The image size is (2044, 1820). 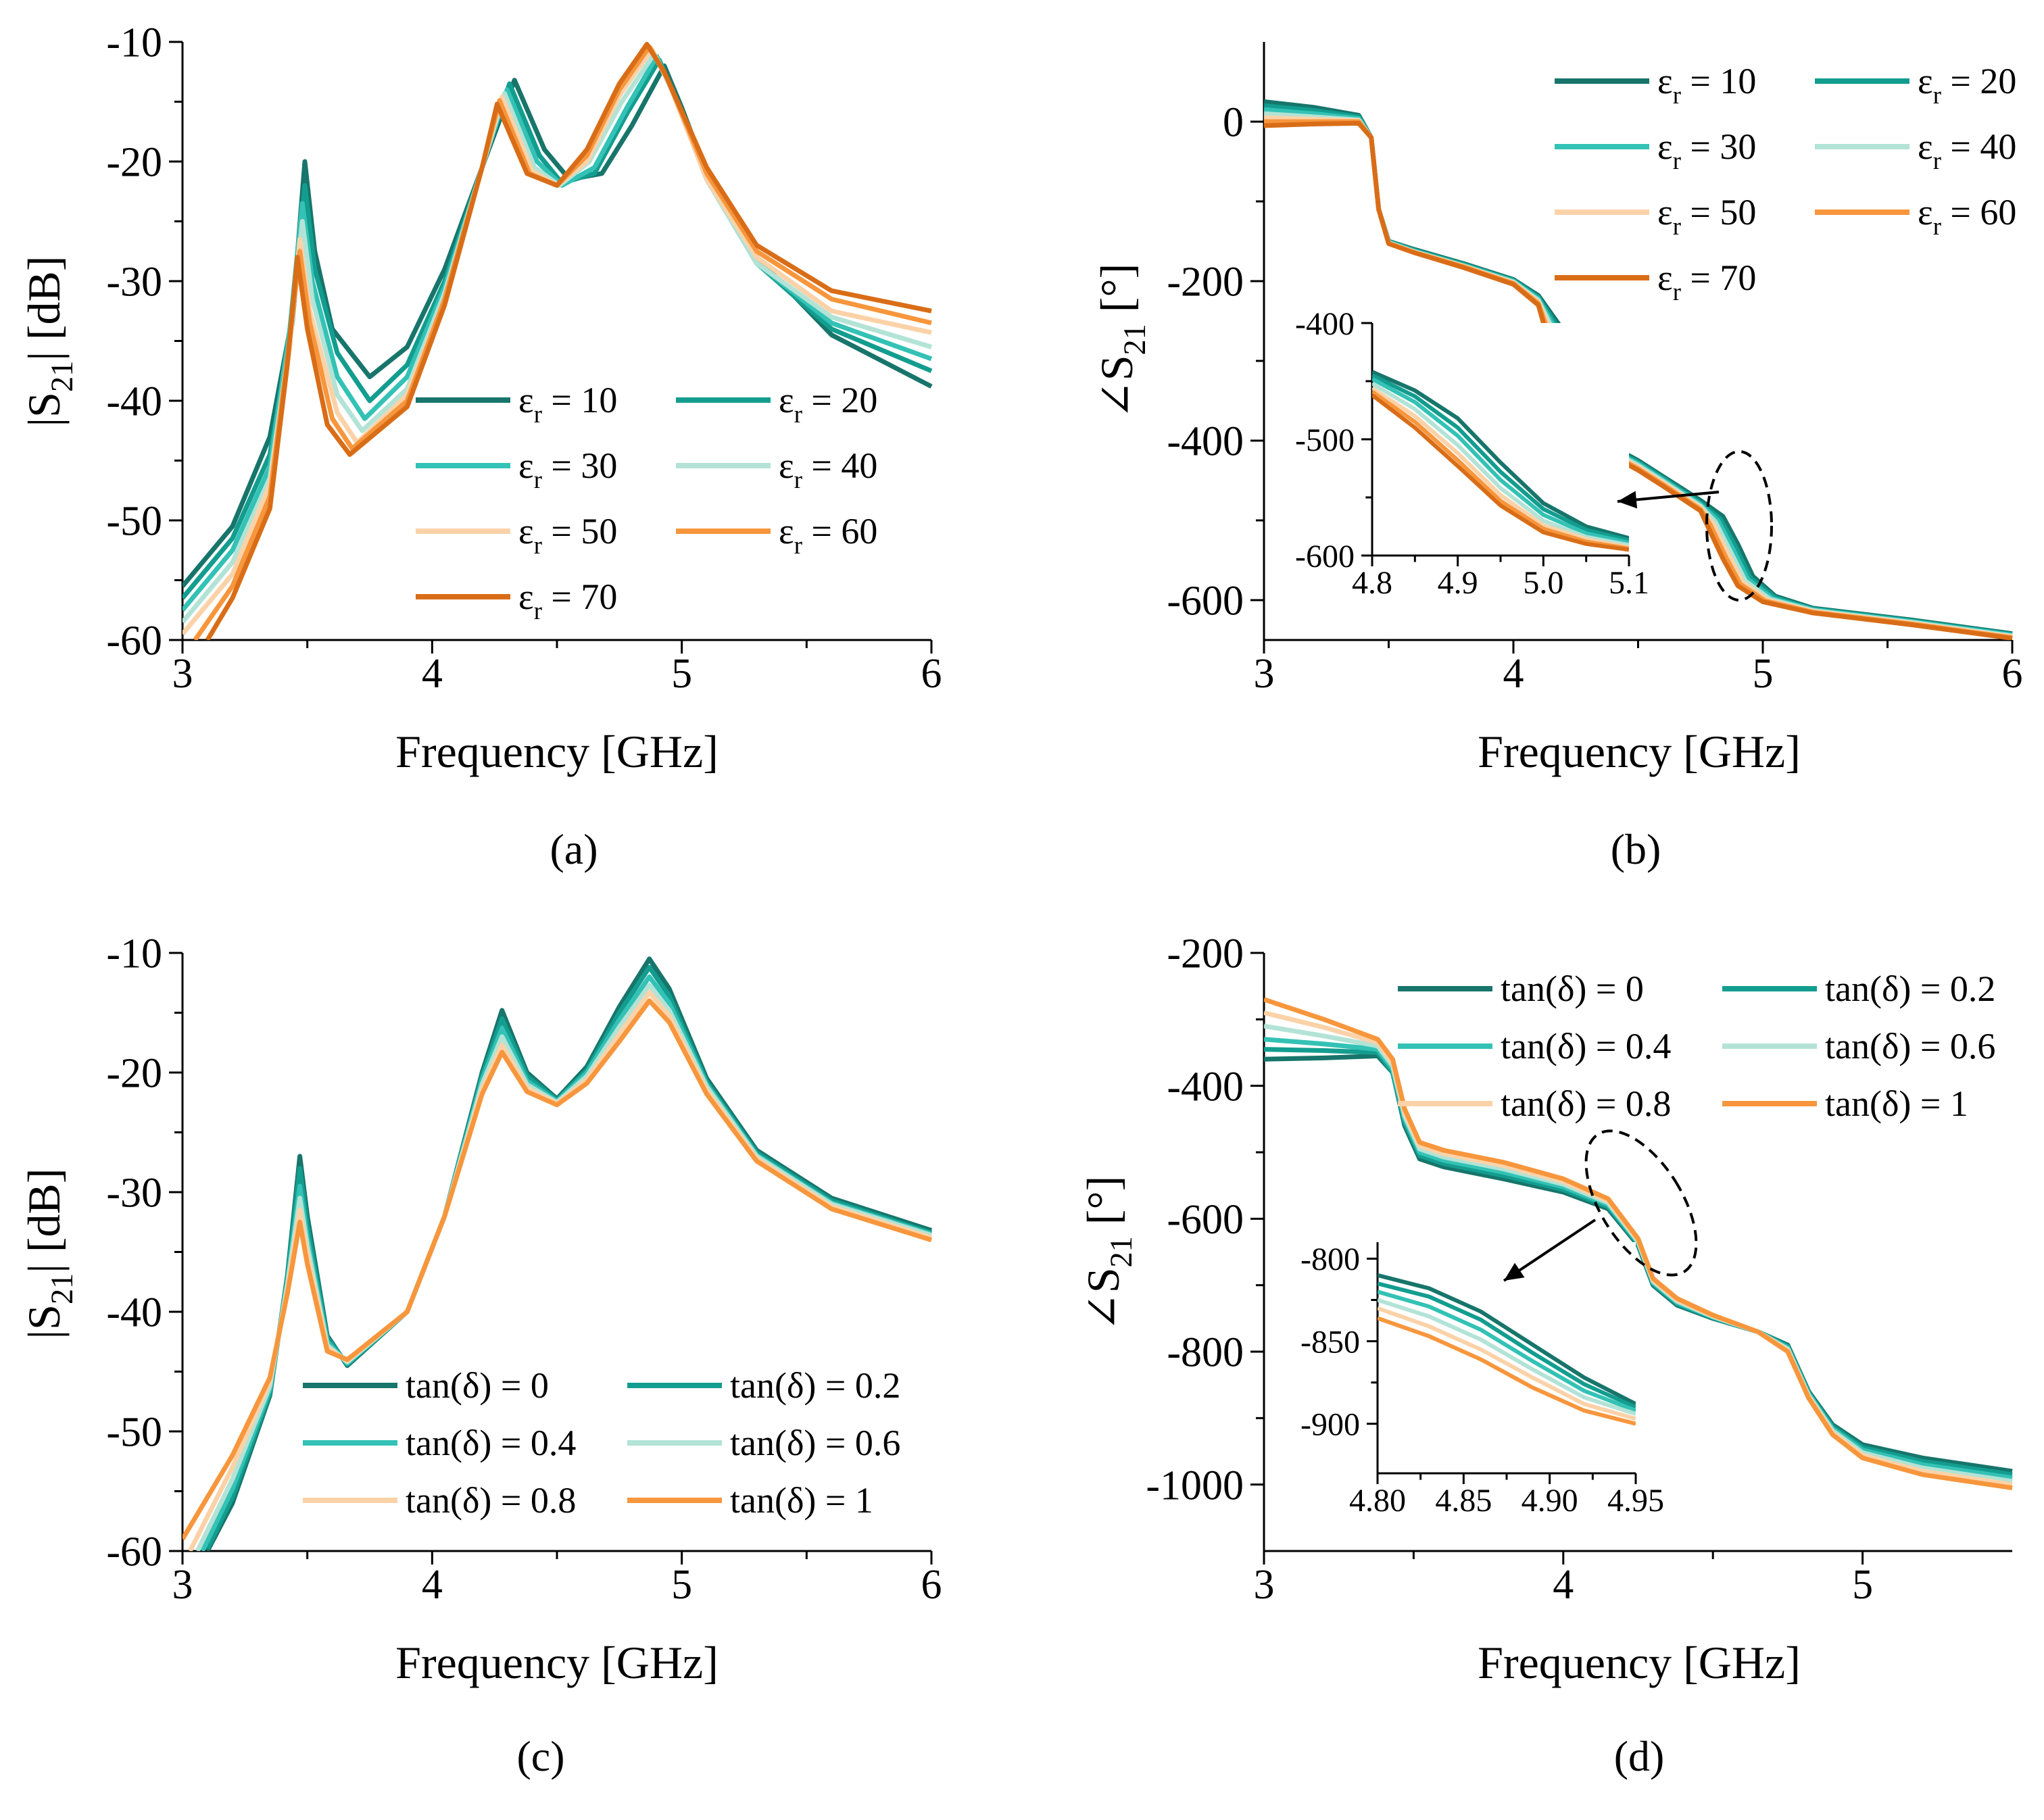 I want to click on series-line, so click(x=557, y=1269).